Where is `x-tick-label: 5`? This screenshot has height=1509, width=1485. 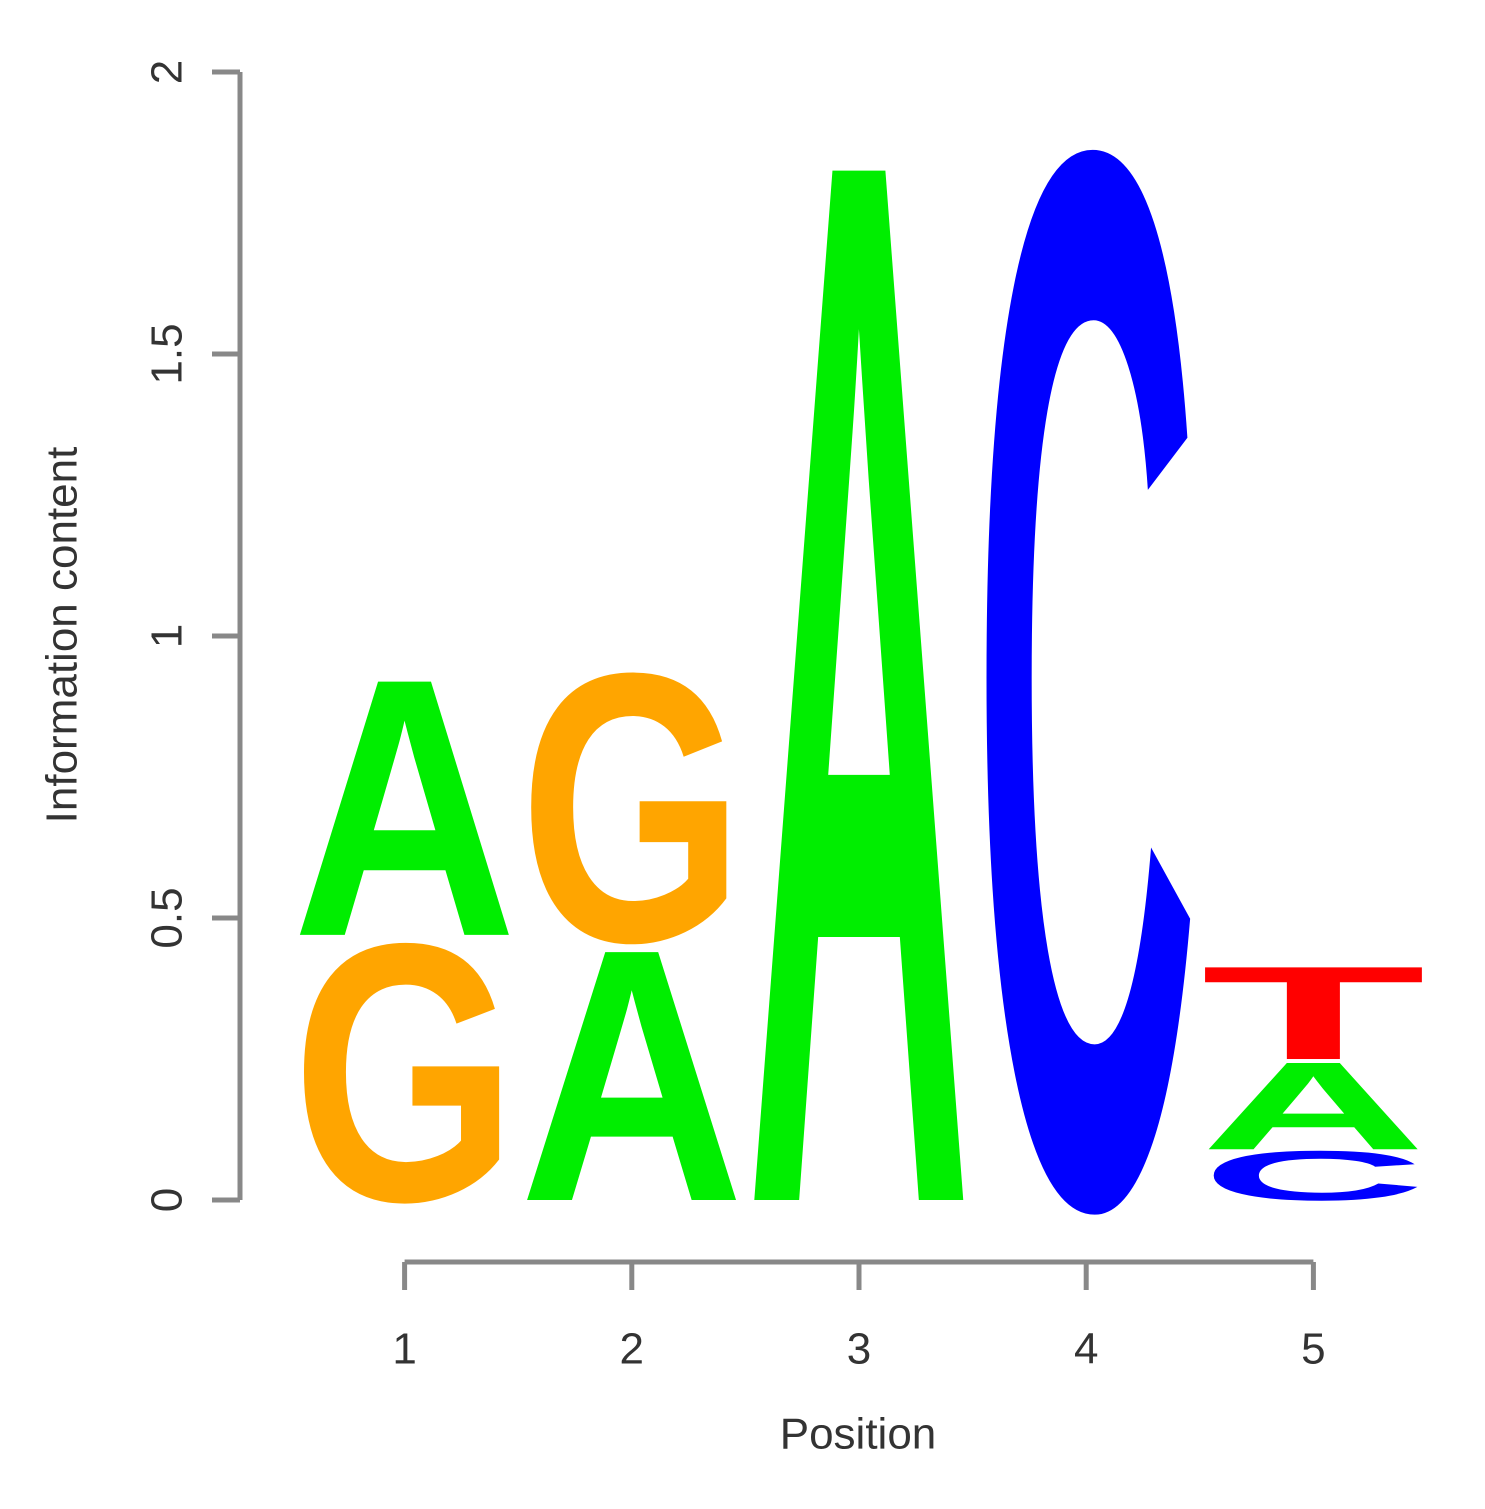
x-tick-label: 5 is located at coordinates (1313, 1349).